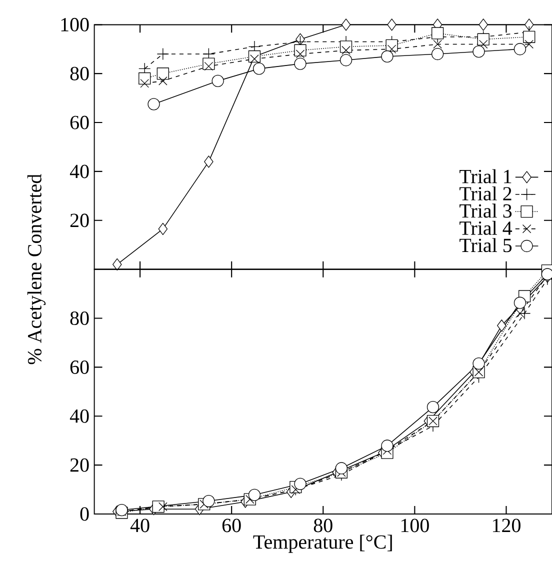 Image resolution: width=552 pixels, height=580 pixels. What do you see at coordinates (486, 211) in the screenshot?
I see `legend-label: Trial 3` at bounding box center [486, 211].